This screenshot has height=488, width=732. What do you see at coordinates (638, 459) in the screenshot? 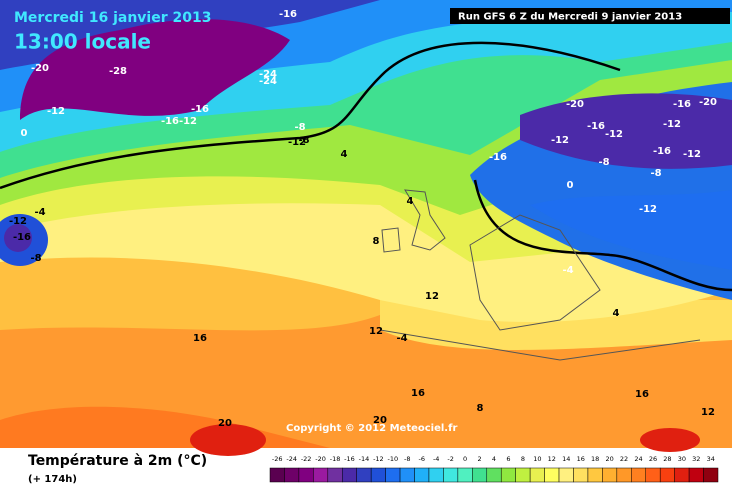
I see `scale-tick-label: 24` at bounding box center [638, 459].